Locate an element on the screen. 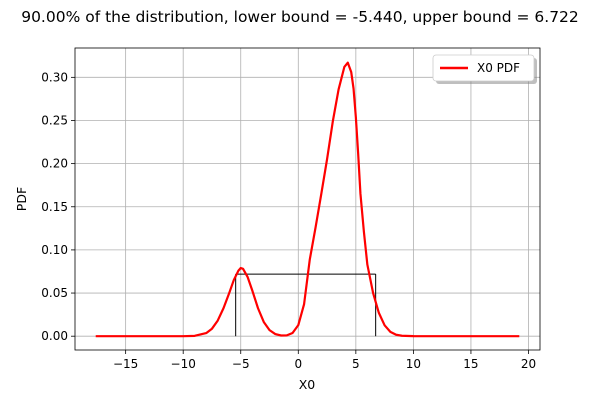  x-axis-label: X0 is located at coordinates (307, 384).